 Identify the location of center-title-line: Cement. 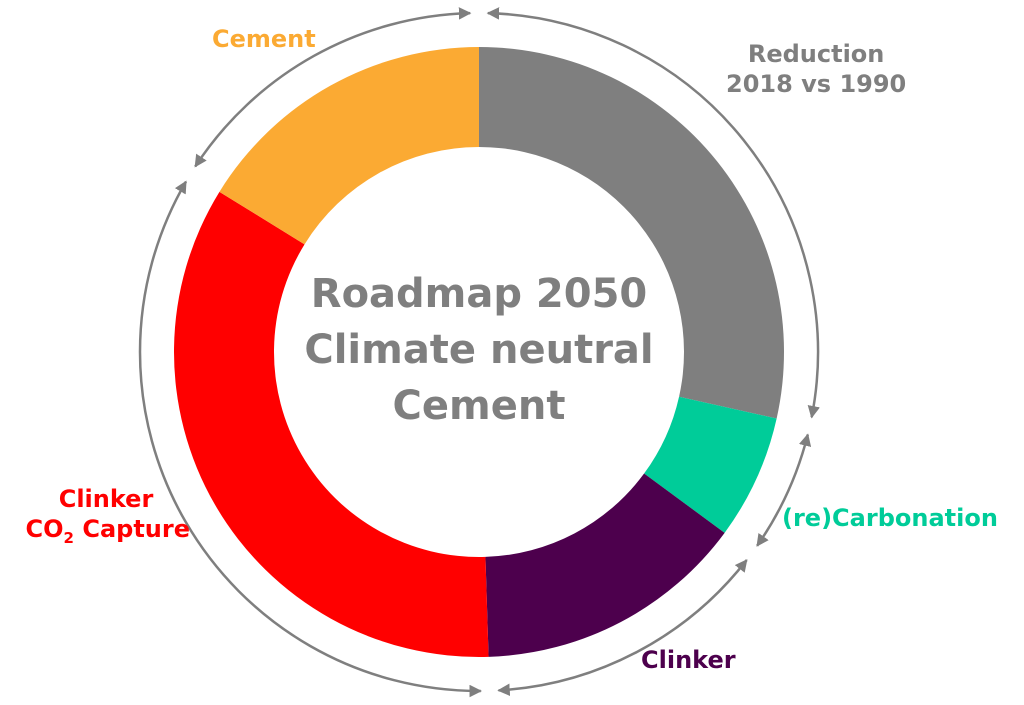
(479, 406).